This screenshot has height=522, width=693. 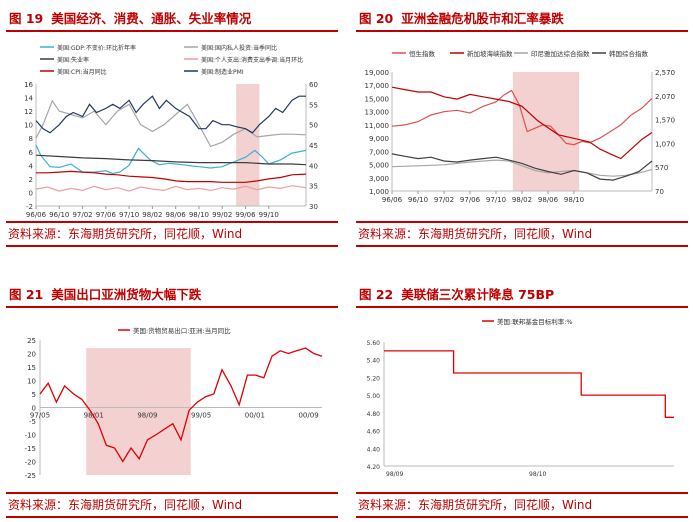 I want to click on y2-tick-label: 30, so click(x=313, y=207).